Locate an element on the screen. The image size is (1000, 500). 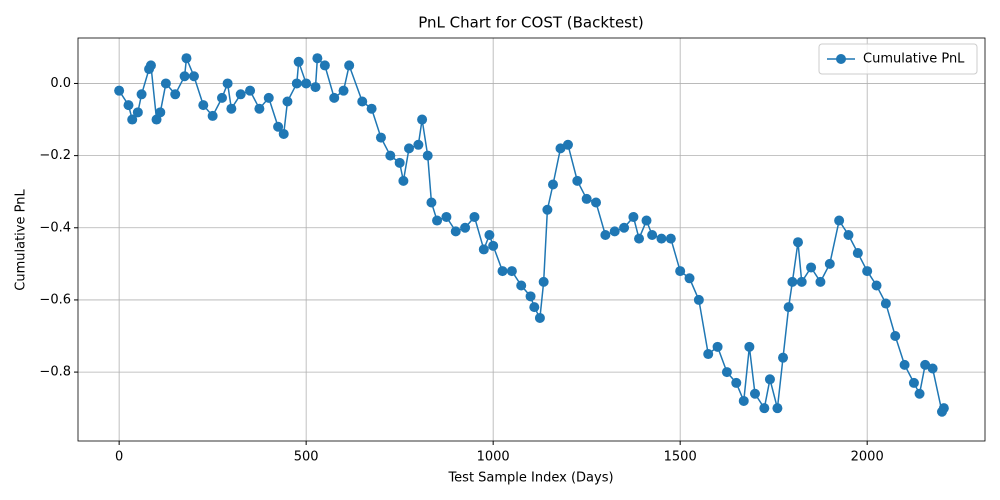
legend-label: Cumulative PnL is located at coordinates (914, 59).